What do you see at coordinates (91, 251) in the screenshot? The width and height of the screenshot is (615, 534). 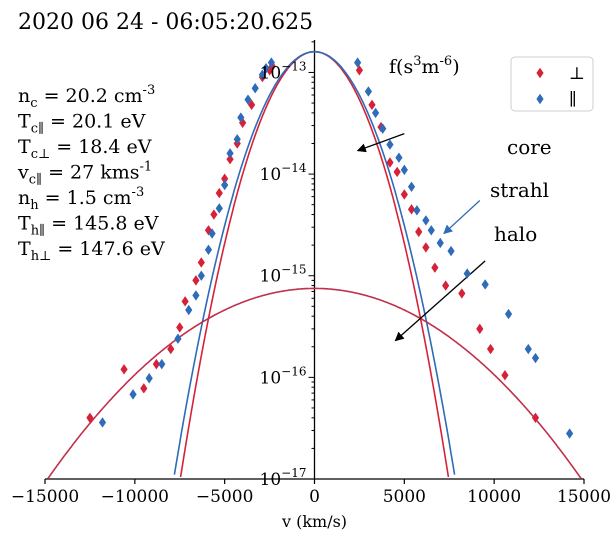 I see `parameter-line: Th⊥ = 147.6 eV` at bounding box center [91, 251].